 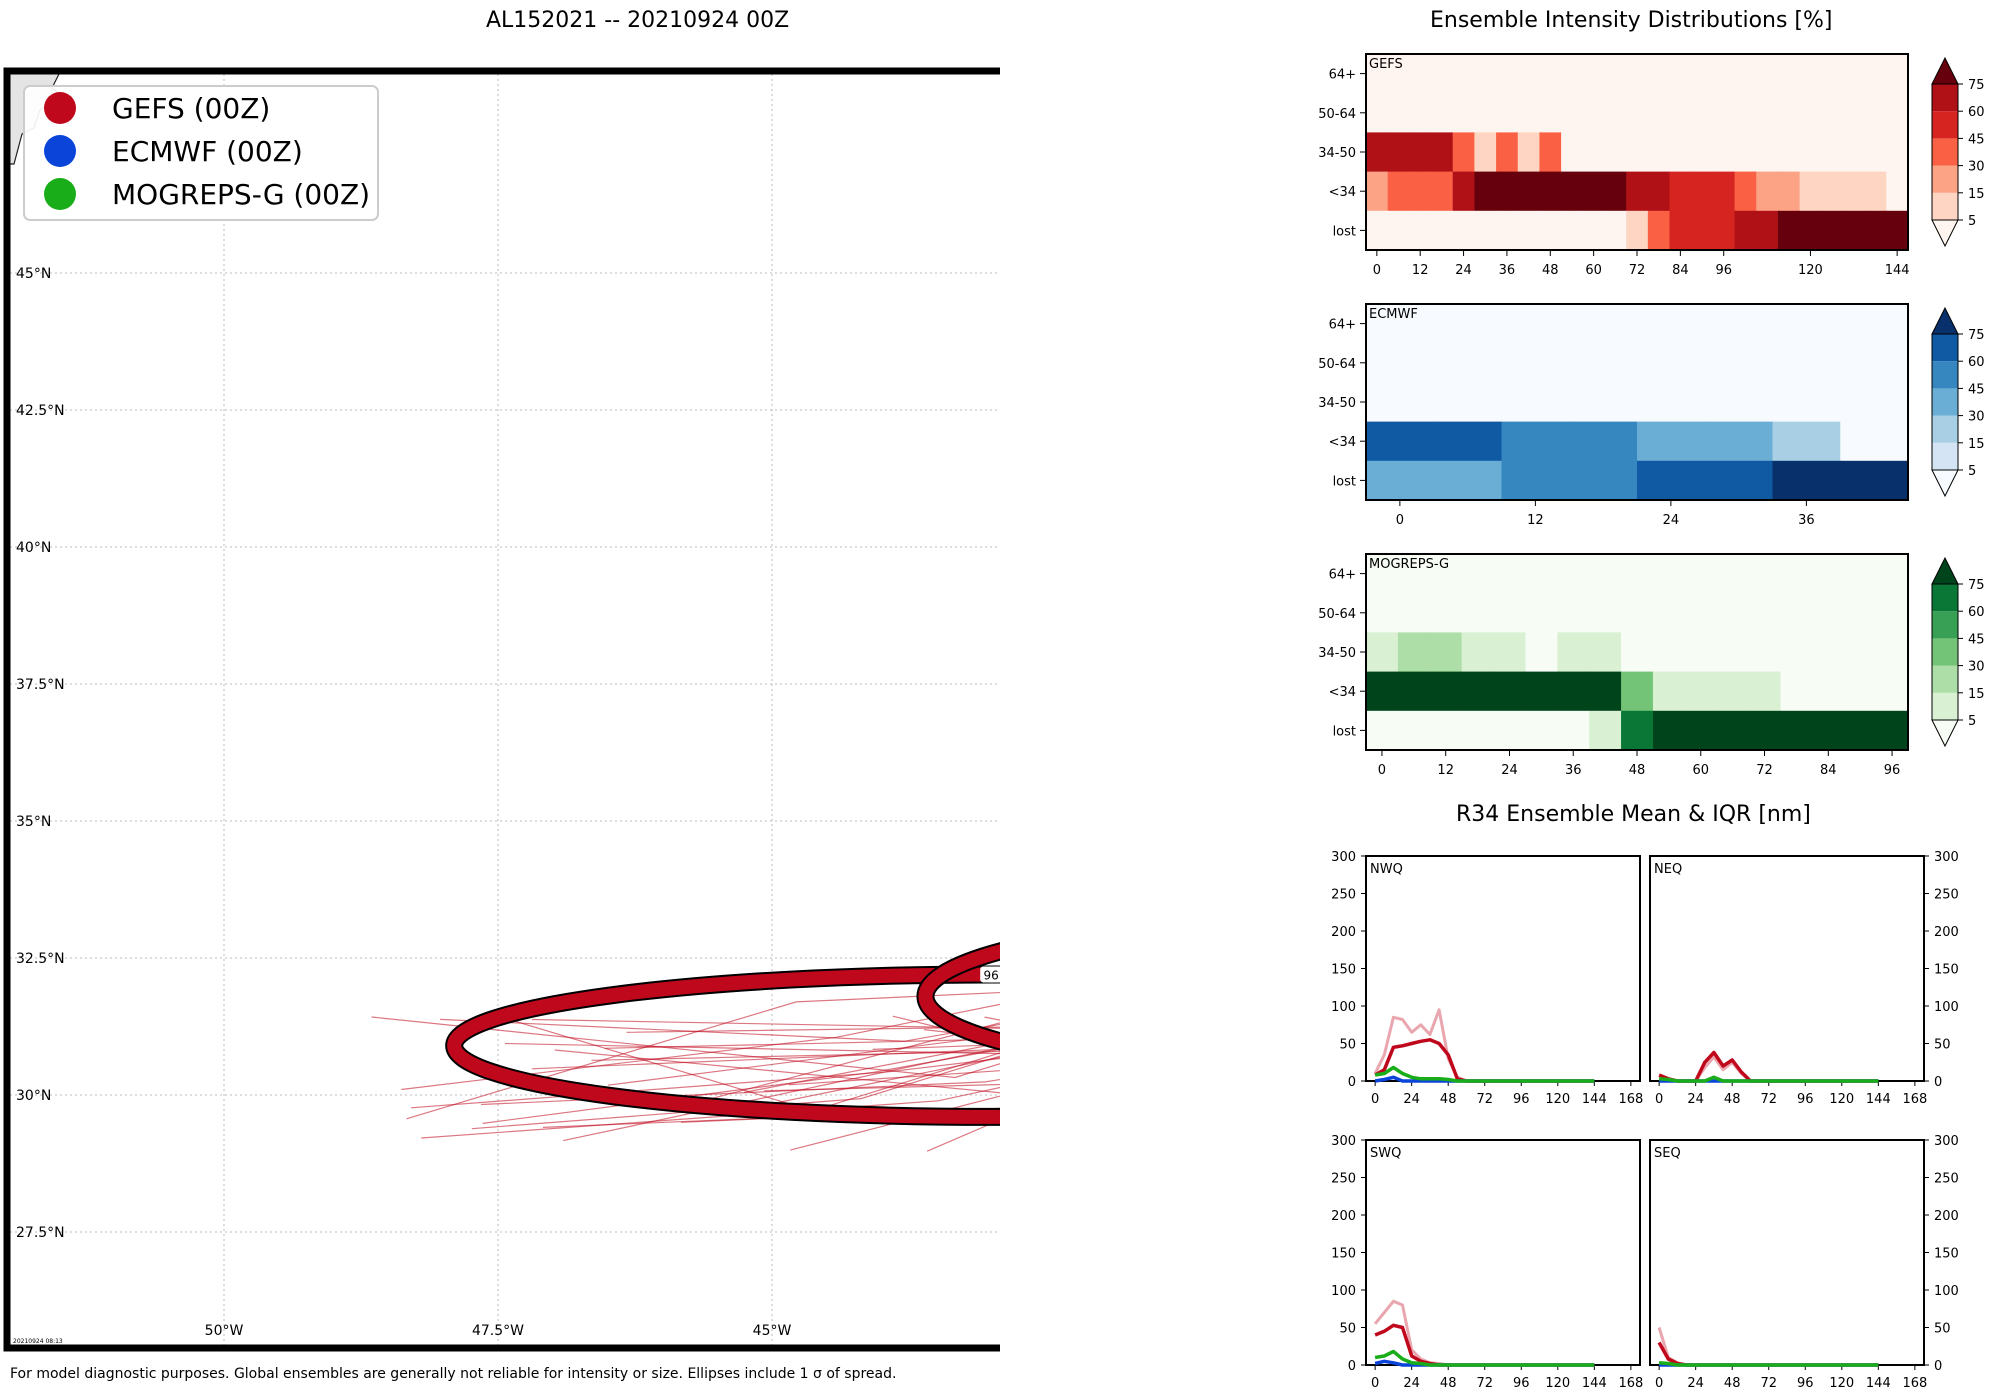 What do you see at coordinates (1343, 970) in the screenshot?
I see `r34-y-label: 150` at bounding box center [1343, 970].